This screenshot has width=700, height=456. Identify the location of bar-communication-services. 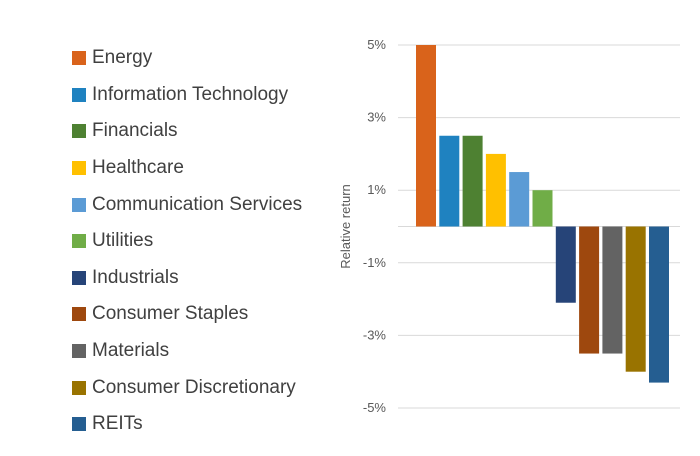
(519, 199).